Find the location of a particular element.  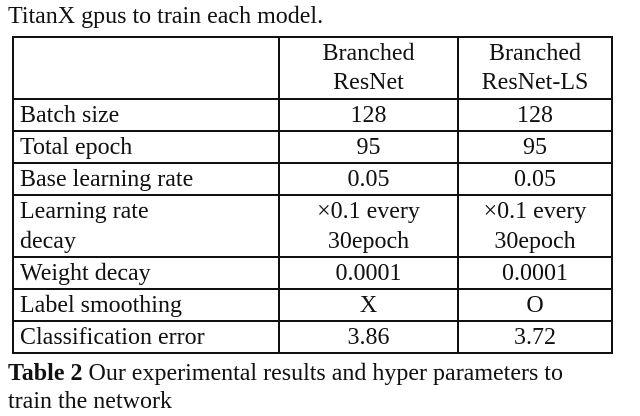

header-branched-resnet-ls: Branched ResNet-LS is located at coordinates (535, 68).